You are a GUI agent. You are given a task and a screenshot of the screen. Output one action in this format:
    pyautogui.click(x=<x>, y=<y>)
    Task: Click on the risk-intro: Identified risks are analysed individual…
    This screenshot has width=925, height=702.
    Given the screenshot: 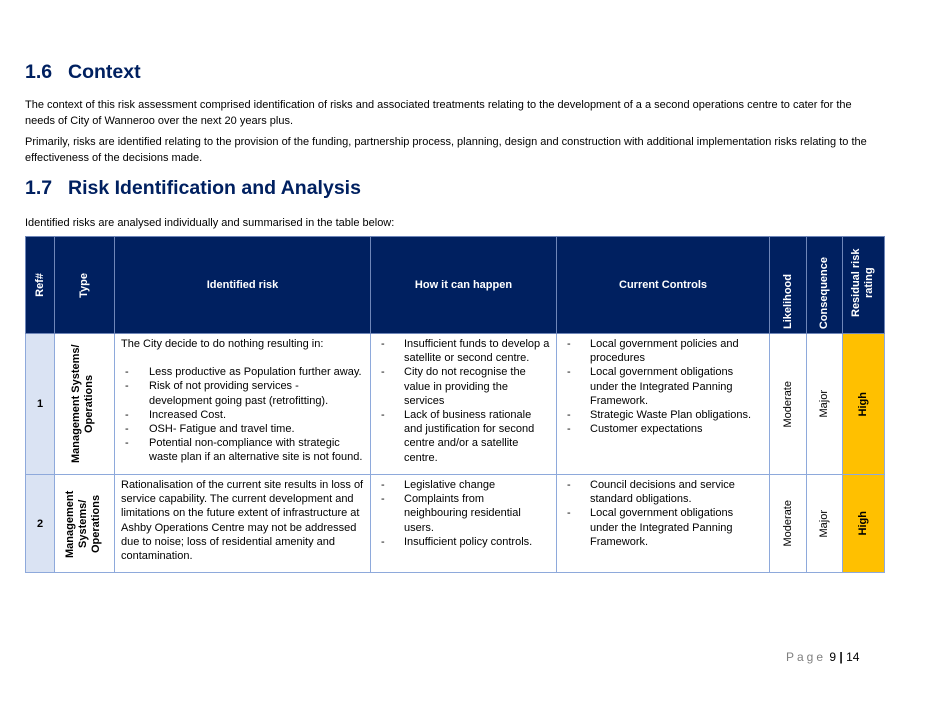 What is the action you would take?
    pyautogui.click(x=210, y=223)
    